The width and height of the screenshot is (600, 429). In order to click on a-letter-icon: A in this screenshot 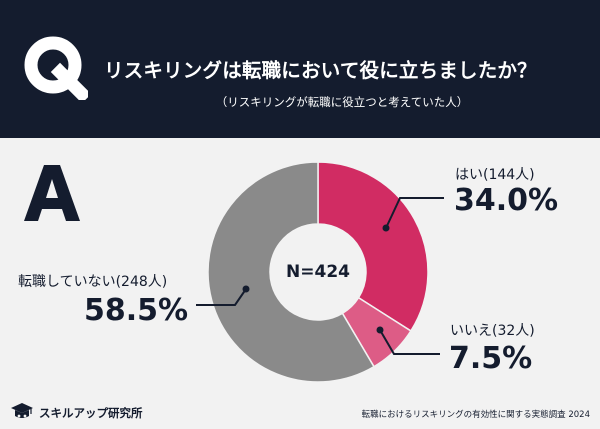, I will do `click(52, 193)`.